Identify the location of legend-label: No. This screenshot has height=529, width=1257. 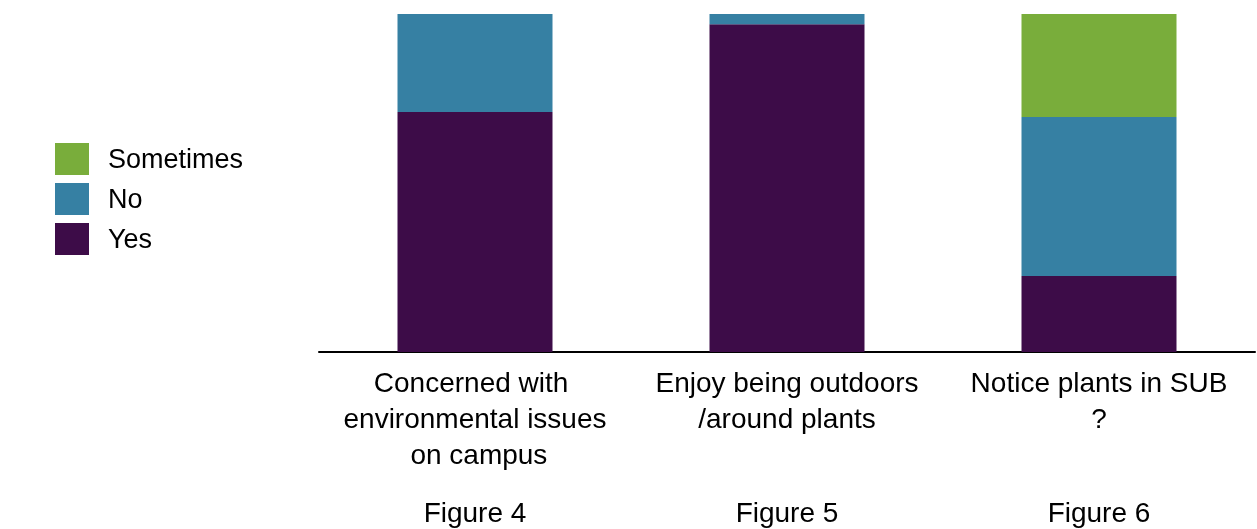
(125, 199).